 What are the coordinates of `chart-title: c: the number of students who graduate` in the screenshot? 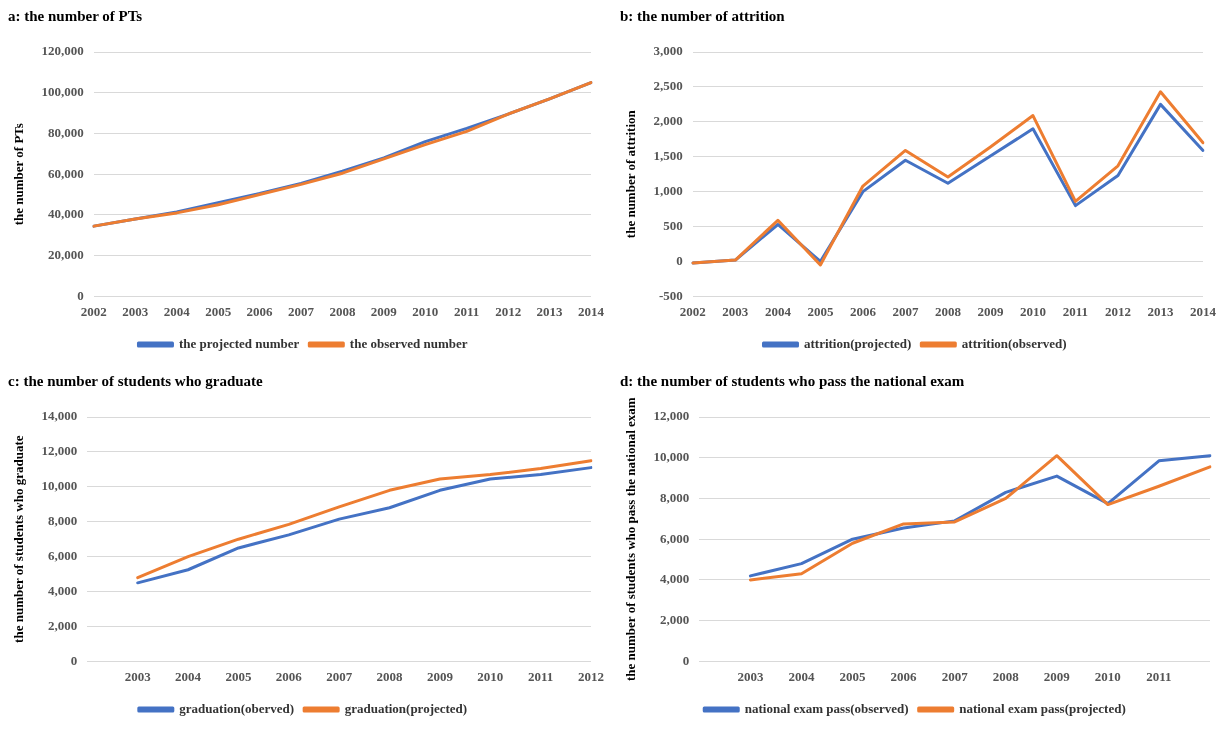 It's located at (136, 380).